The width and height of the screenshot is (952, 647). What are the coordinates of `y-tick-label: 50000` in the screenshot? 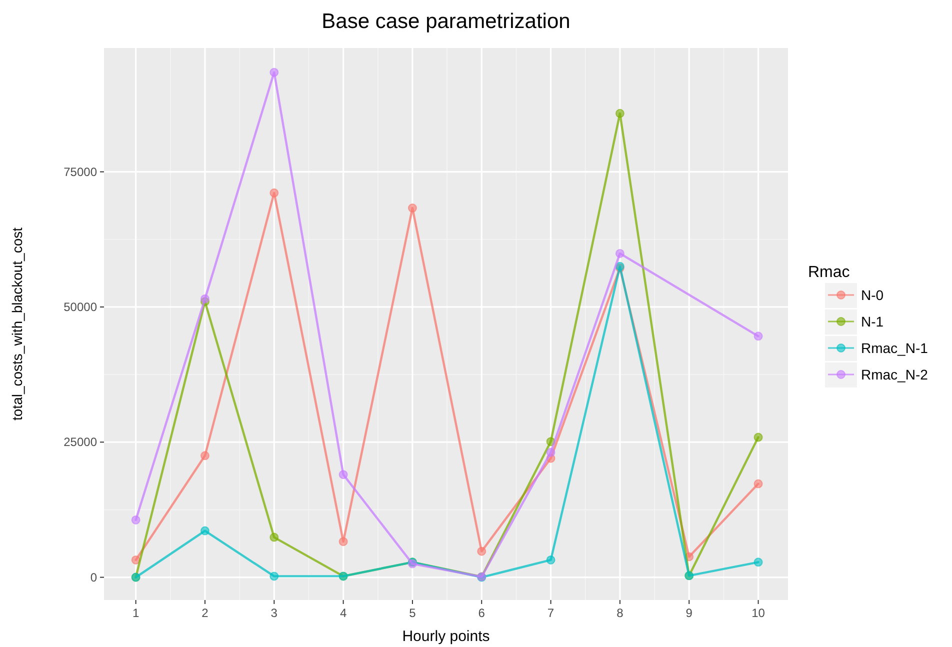 It's located at (81, 307).